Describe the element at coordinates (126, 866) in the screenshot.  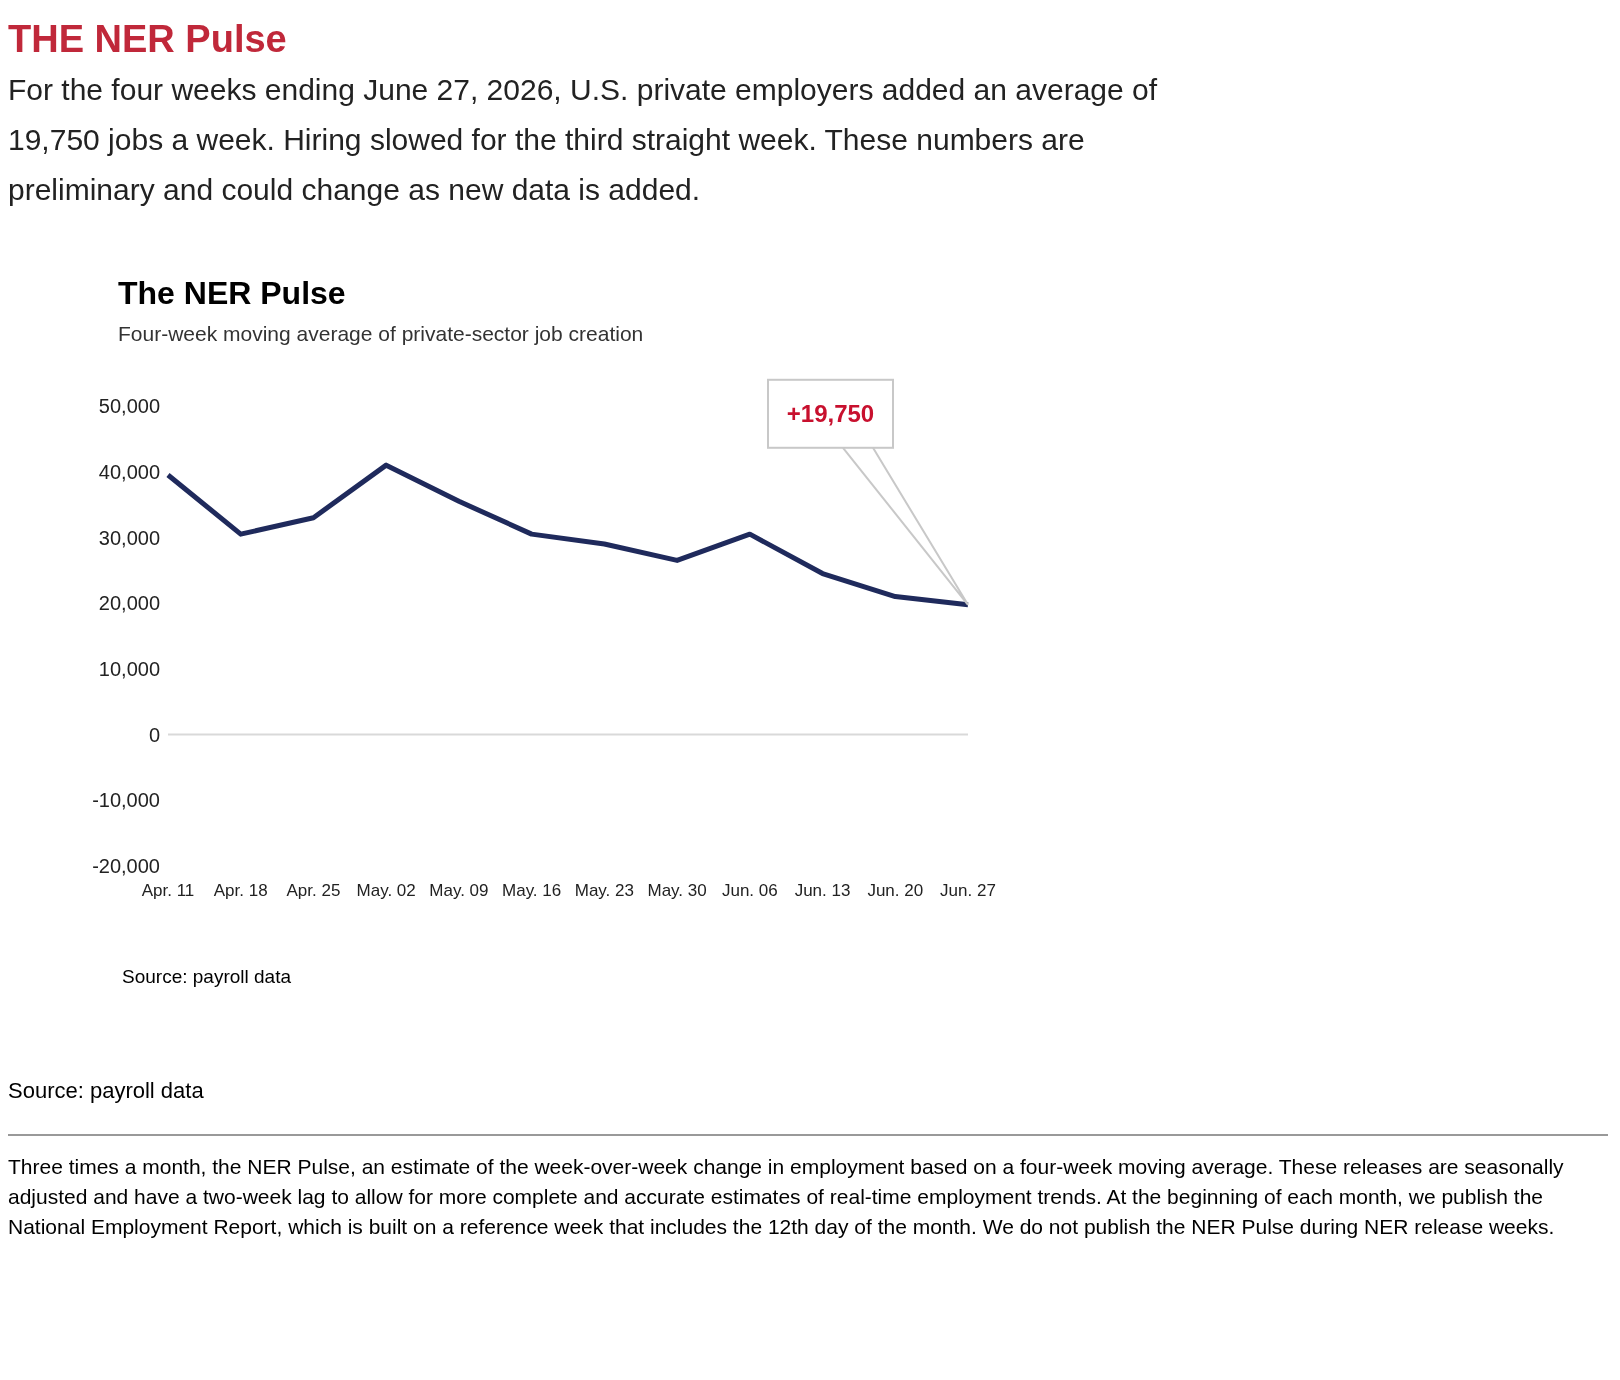
I see `y-tick-label: -20,000` at that location.